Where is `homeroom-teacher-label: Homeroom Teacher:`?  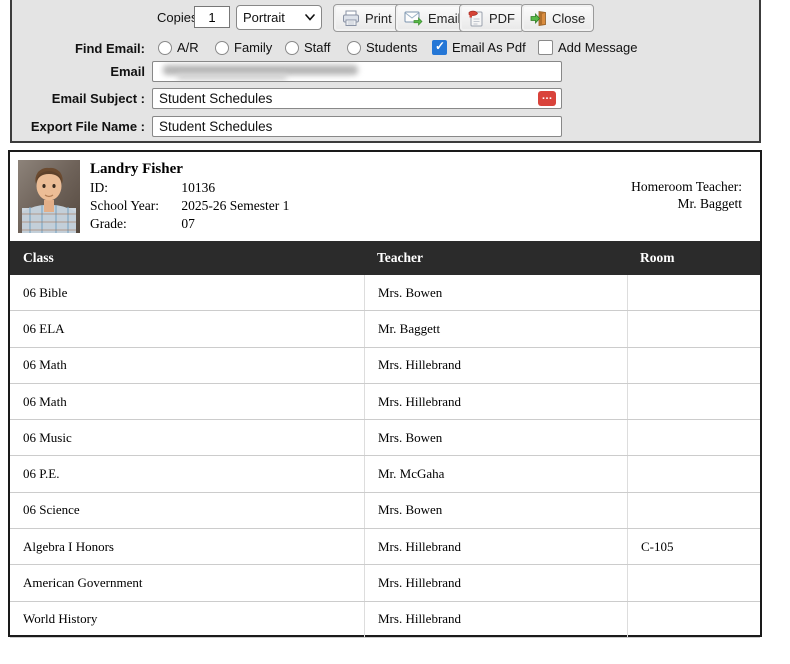 homeroom-teacher-label: Homeroom Teacher: is located at coordinates (686, 186).